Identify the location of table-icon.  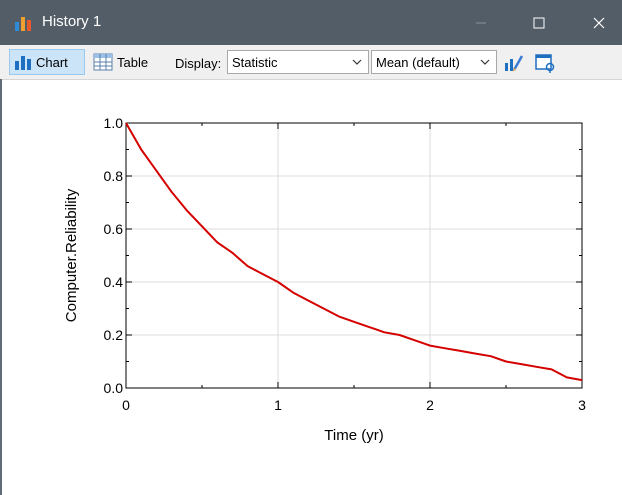
(103, 62).